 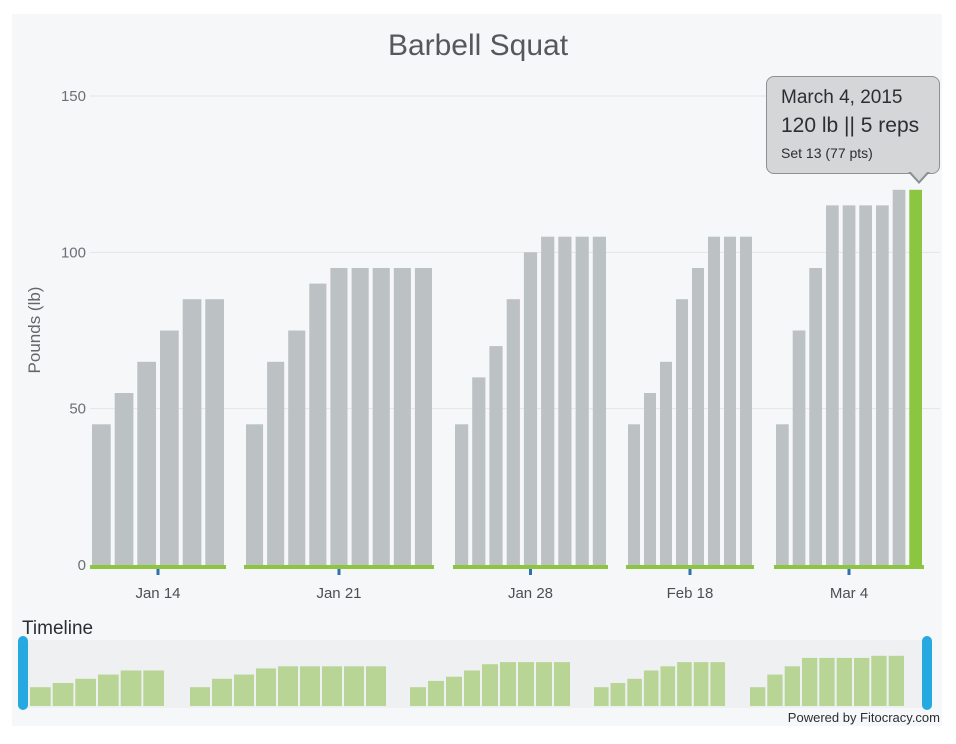 I want to click on timeline-navigator, so click(x=467, y=680).